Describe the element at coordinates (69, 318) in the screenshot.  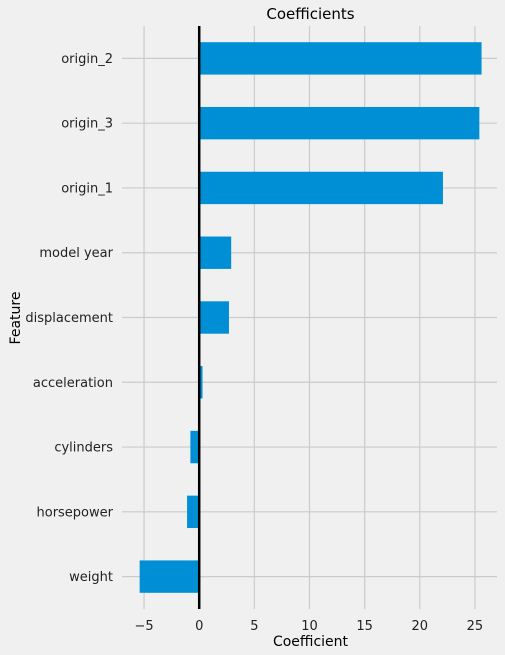
I see `y-tick-label-displacement: displacement` at that location.